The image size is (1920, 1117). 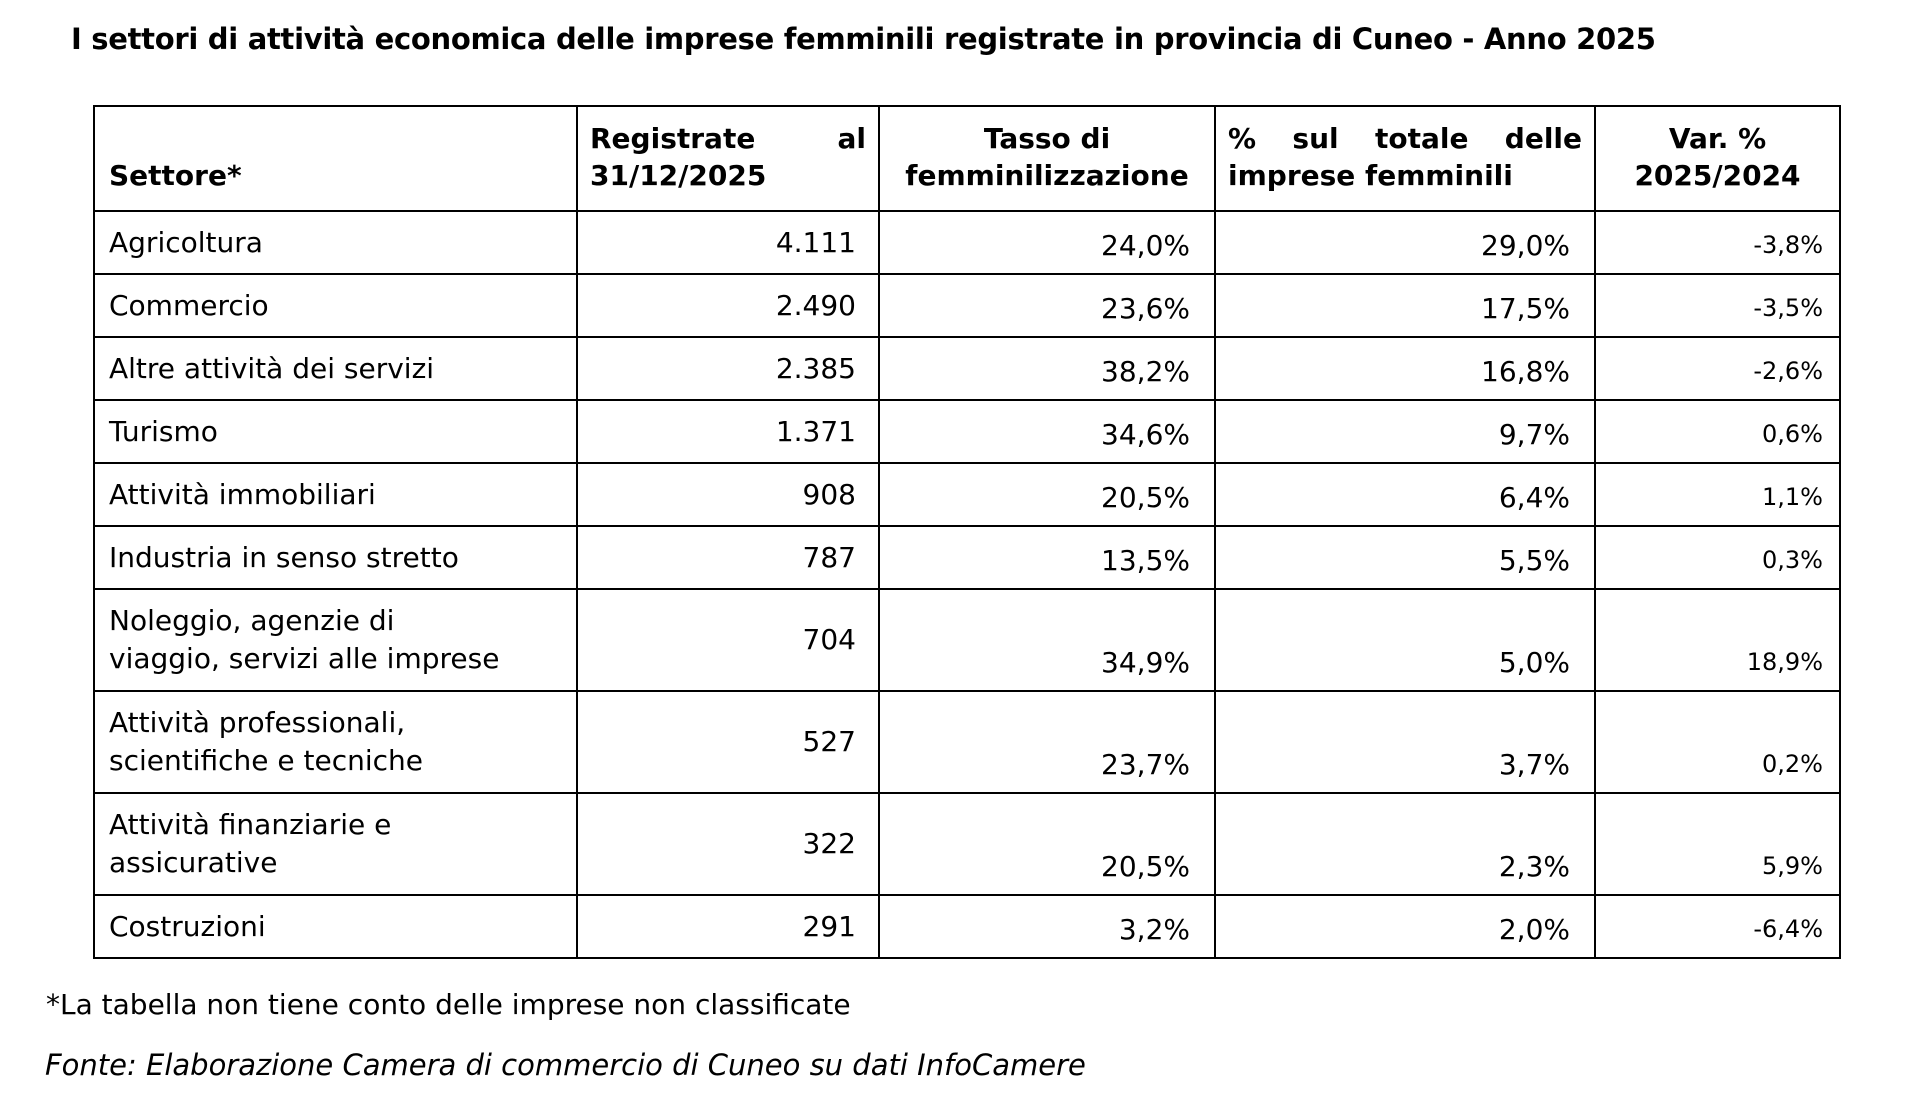 What do you see at coordinates (728, 926) in the screenshot?
I see `cell-registrate: 291` at bounding box center [728, 926].